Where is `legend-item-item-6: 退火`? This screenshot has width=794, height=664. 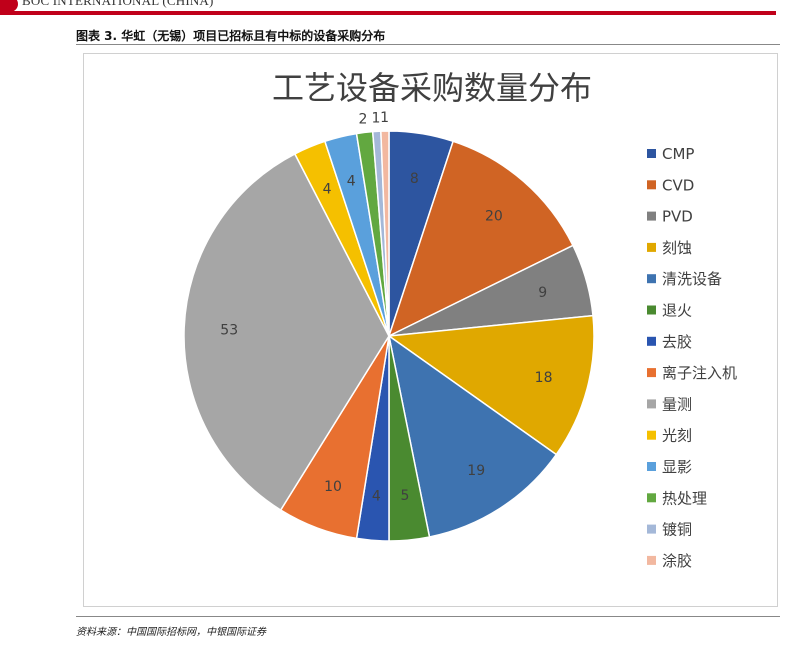 legend-item-item-6: 退火 is located at coordinates (677, 311).